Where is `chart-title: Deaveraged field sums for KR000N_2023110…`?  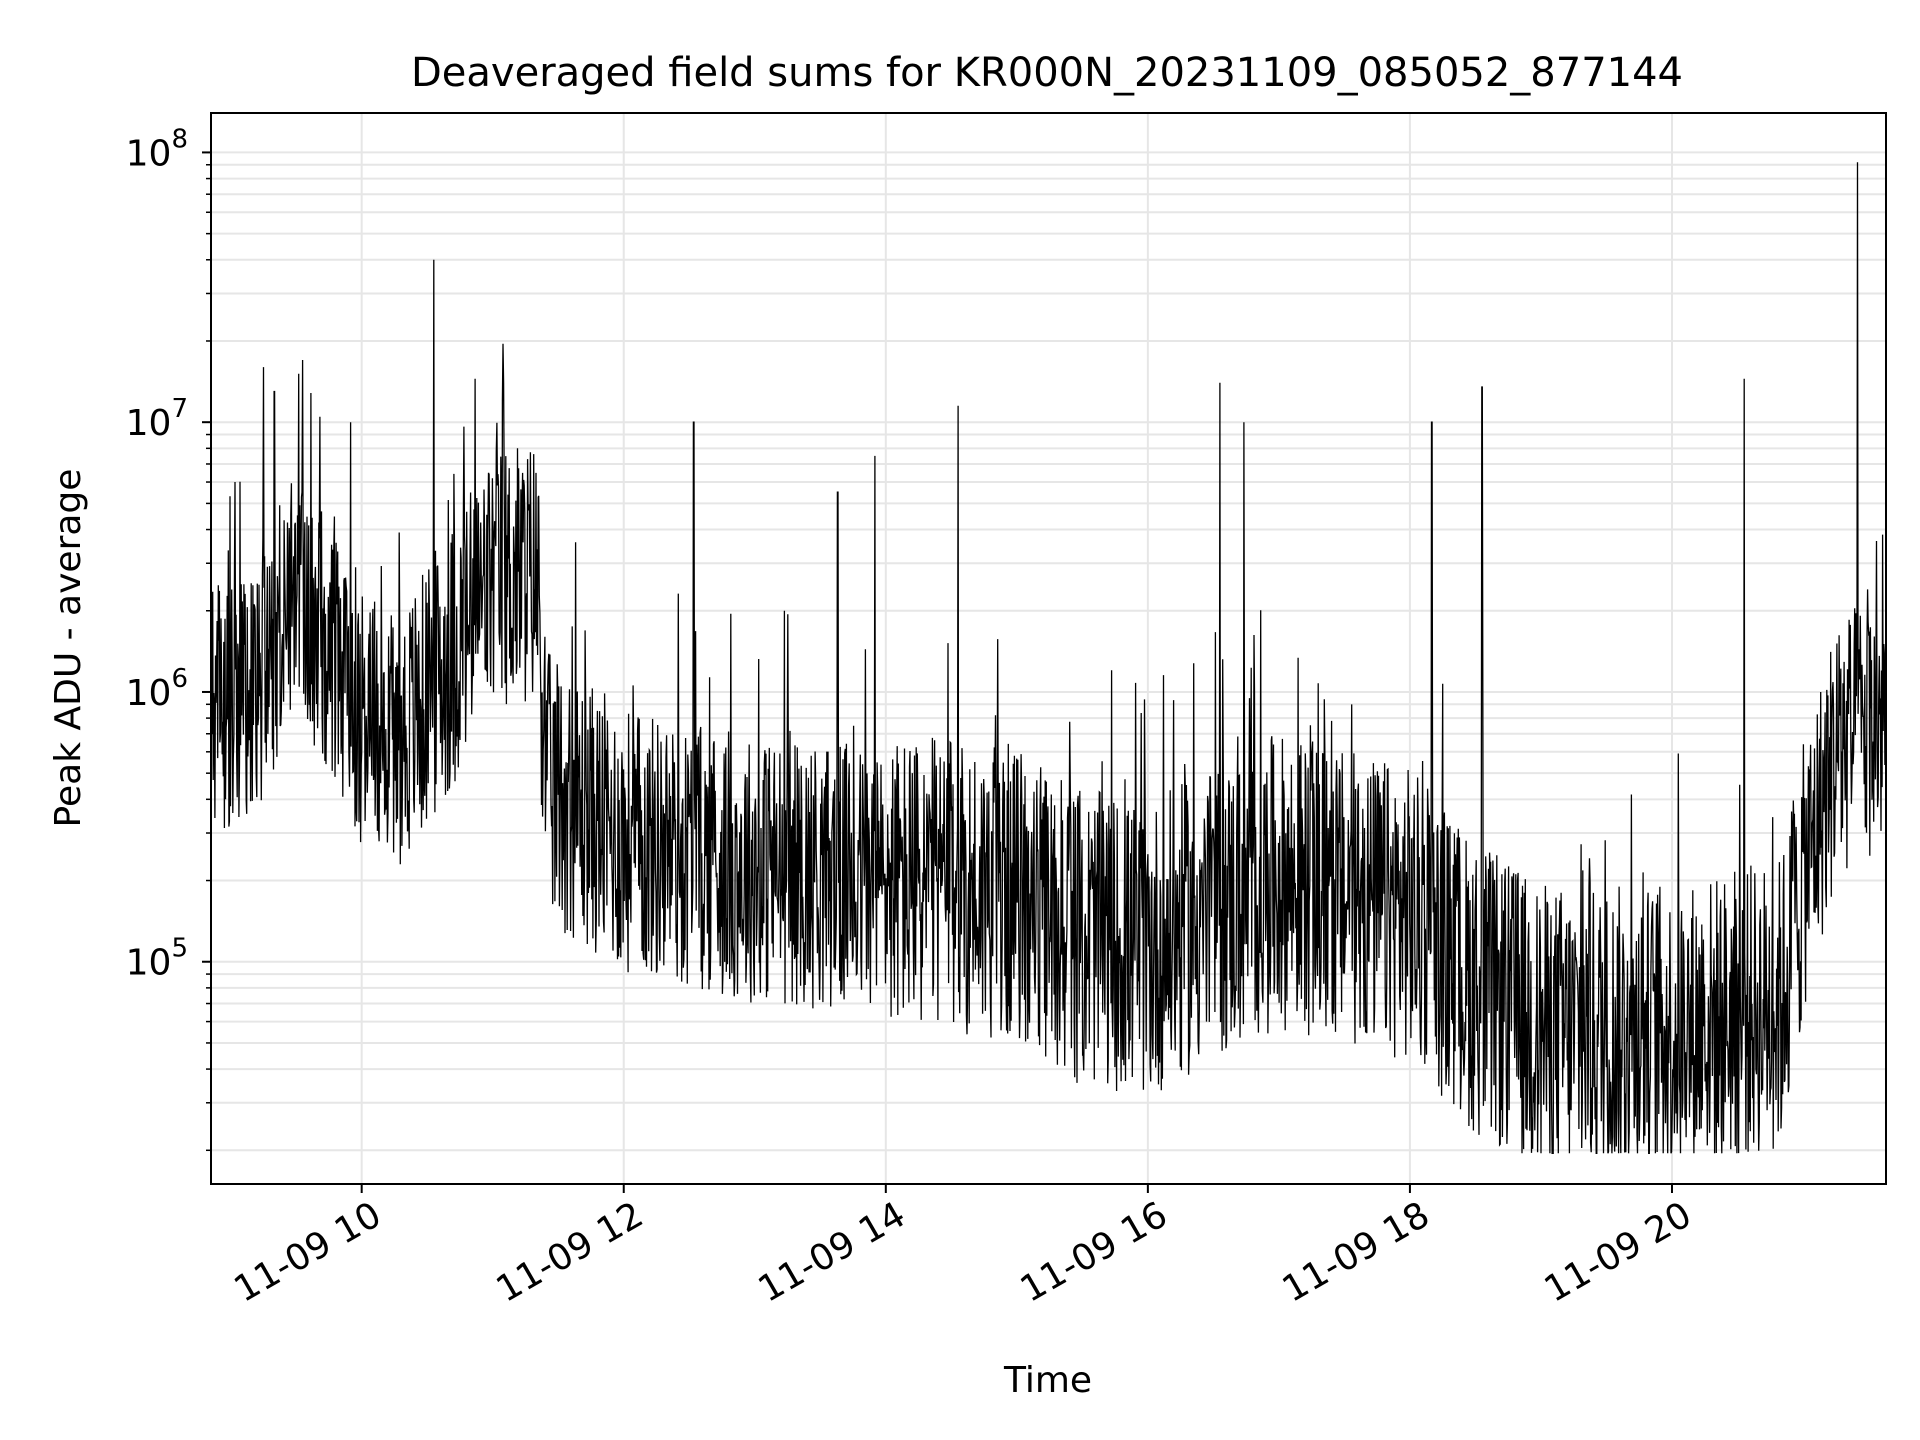
chart-title: Deaveraged field sums for KR000N_2023110… is located at coordinates (1047, 73).